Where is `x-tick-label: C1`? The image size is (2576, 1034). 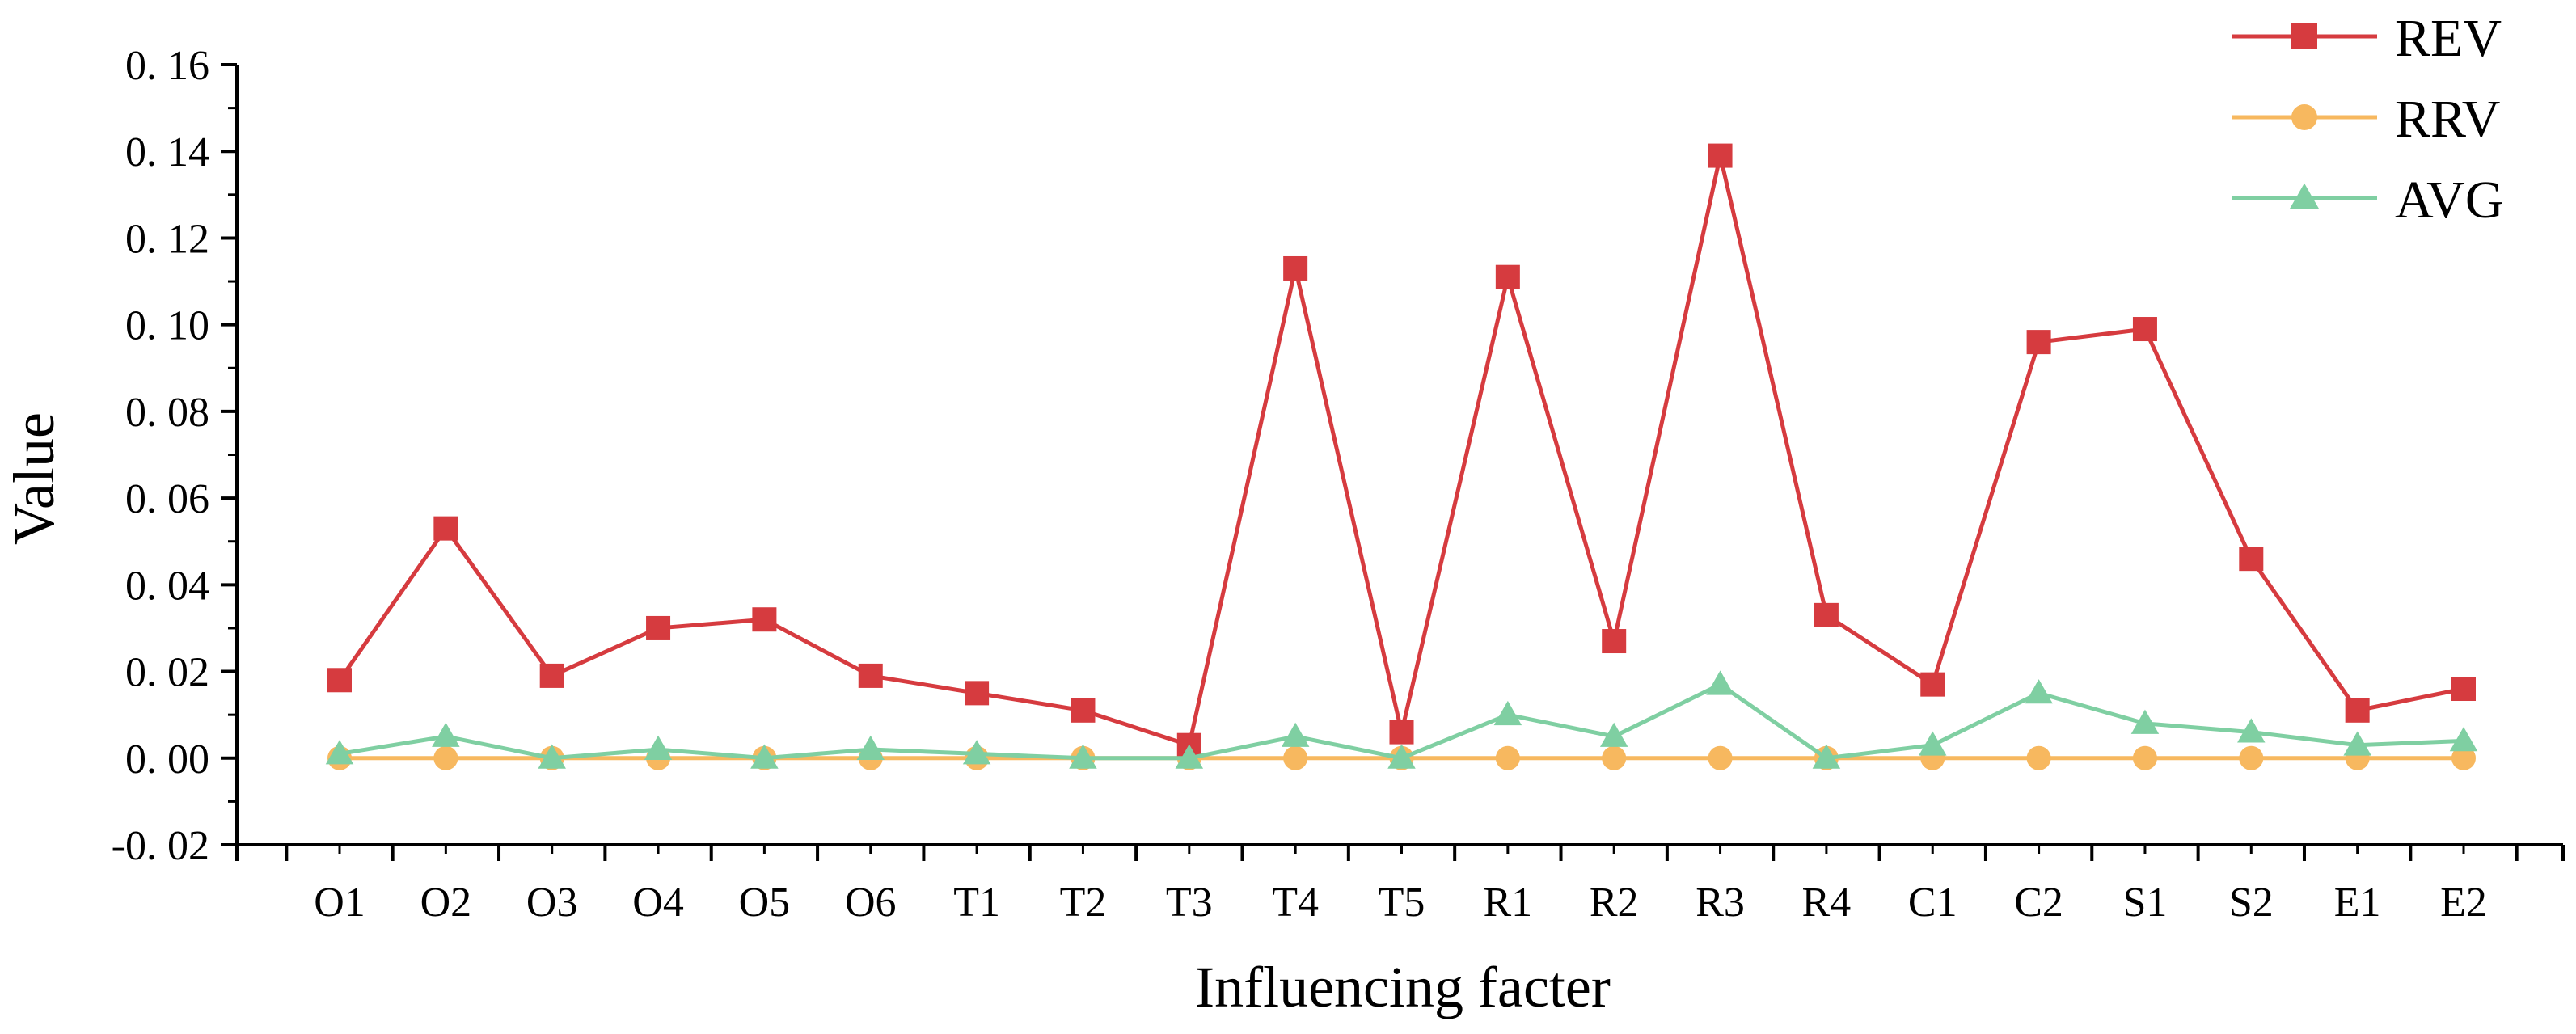 x-tick-label: C1 is located at coordinates (1932, 903).